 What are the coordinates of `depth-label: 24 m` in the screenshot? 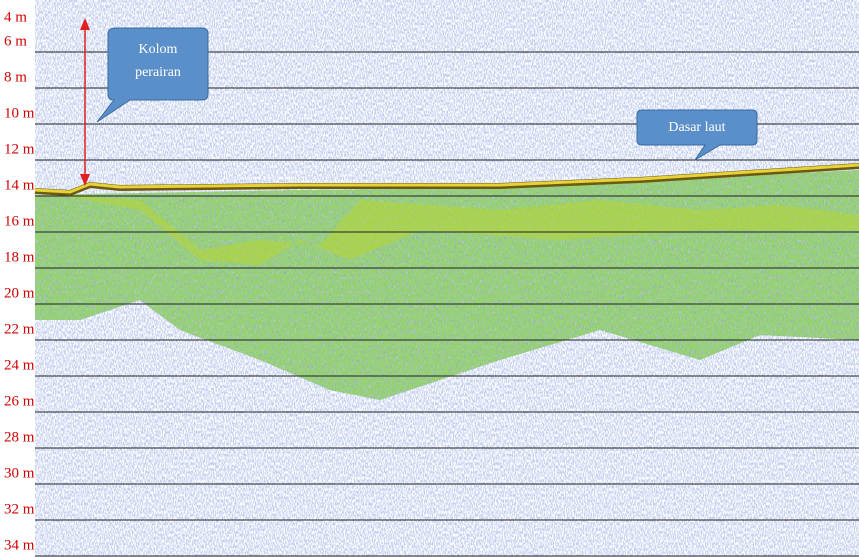 It's located at (19, 365).